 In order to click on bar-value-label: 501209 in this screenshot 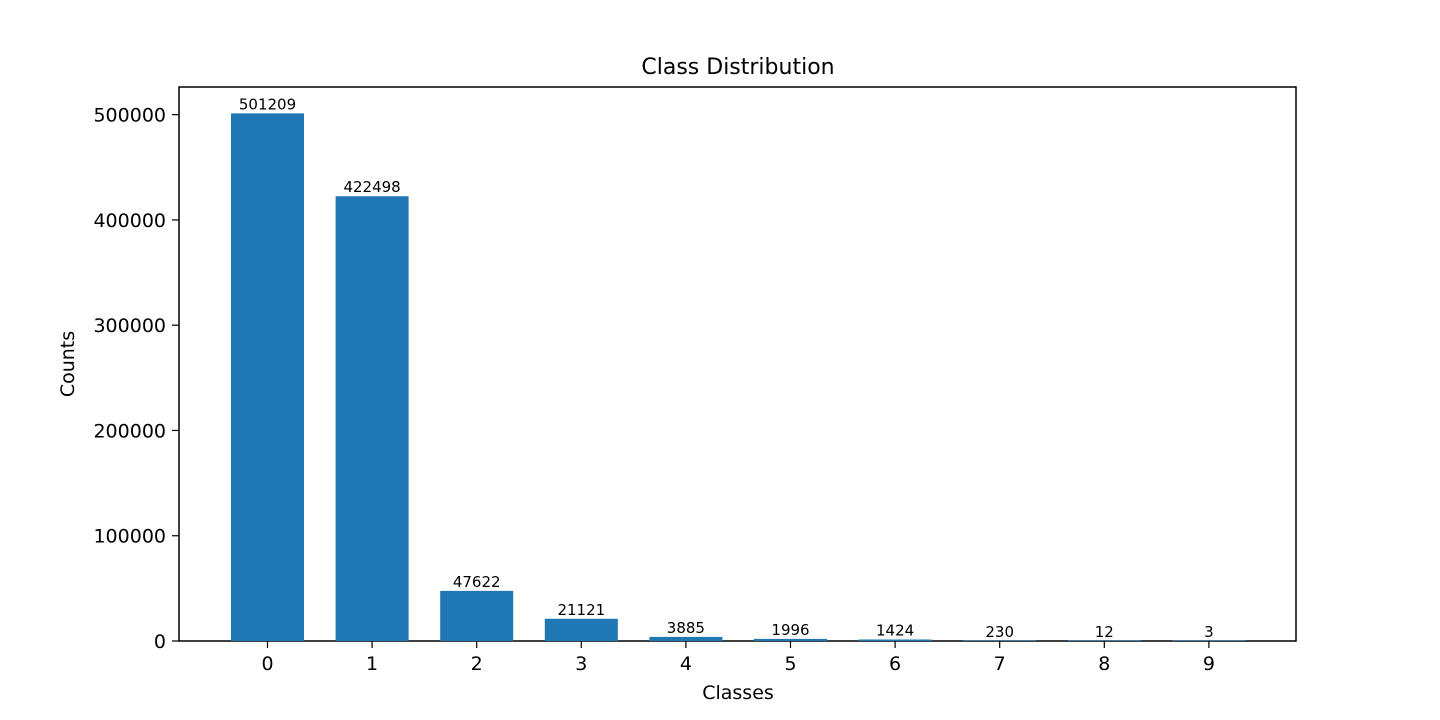, I will do `click(267, 104)`.